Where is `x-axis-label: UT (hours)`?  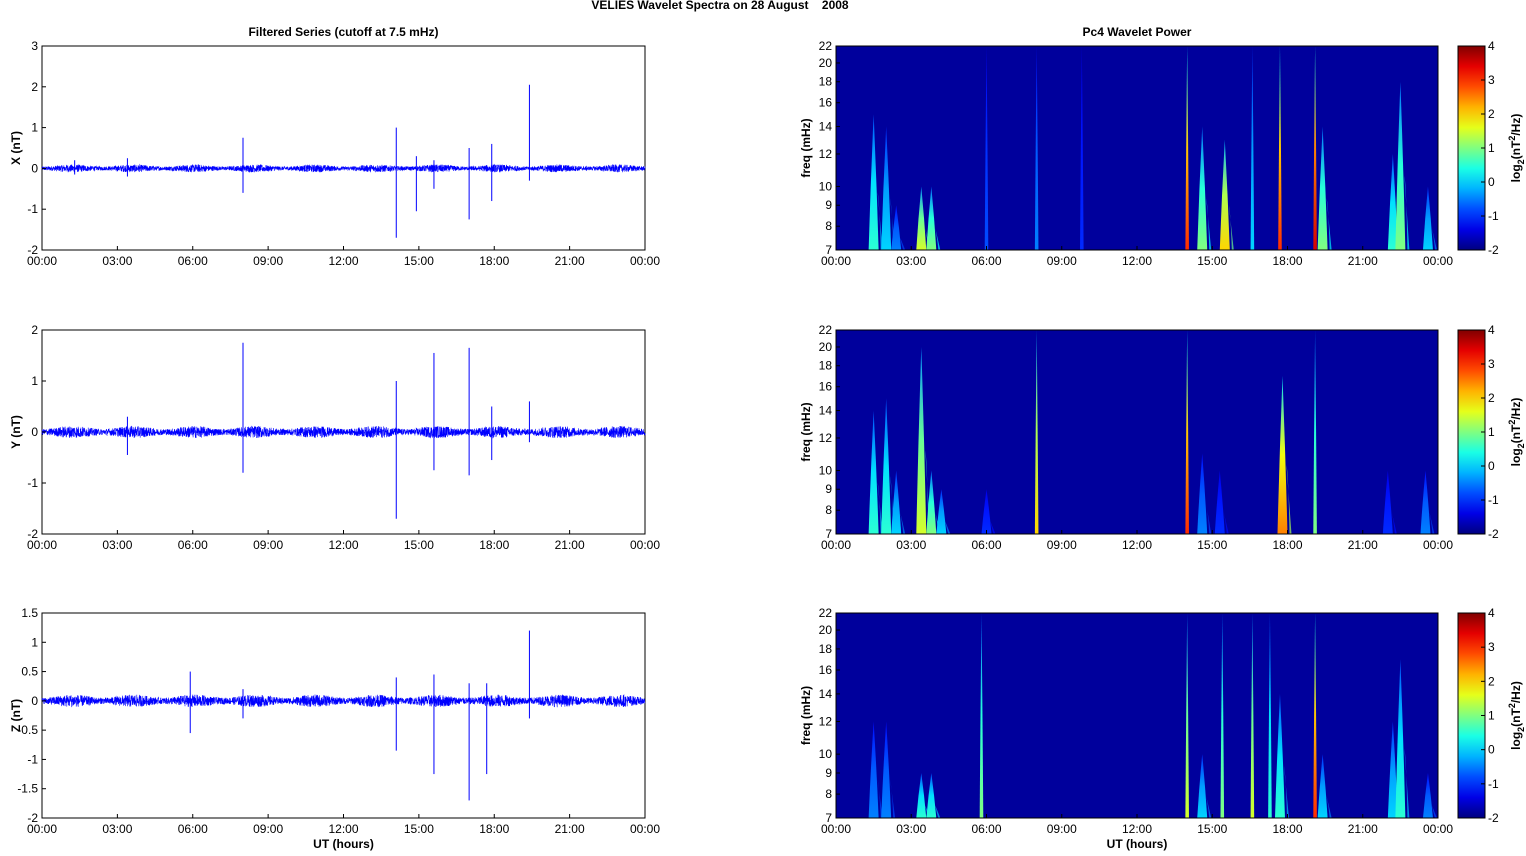 x-axis-label: UT (hours) is located at coordinates (1137, 844).